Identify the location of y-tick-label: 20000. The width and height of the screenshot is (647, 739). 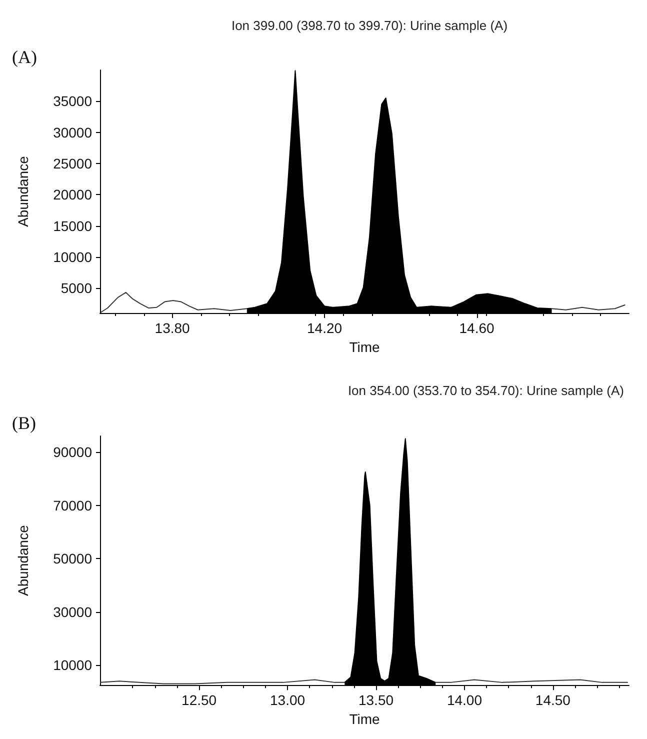
(72, 194).